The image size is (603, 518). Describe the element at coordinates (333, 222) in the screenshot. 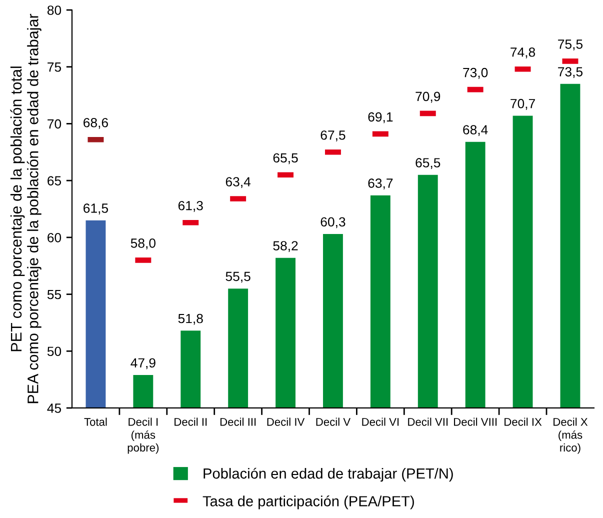

I see `data-label: 60,3` at that location.